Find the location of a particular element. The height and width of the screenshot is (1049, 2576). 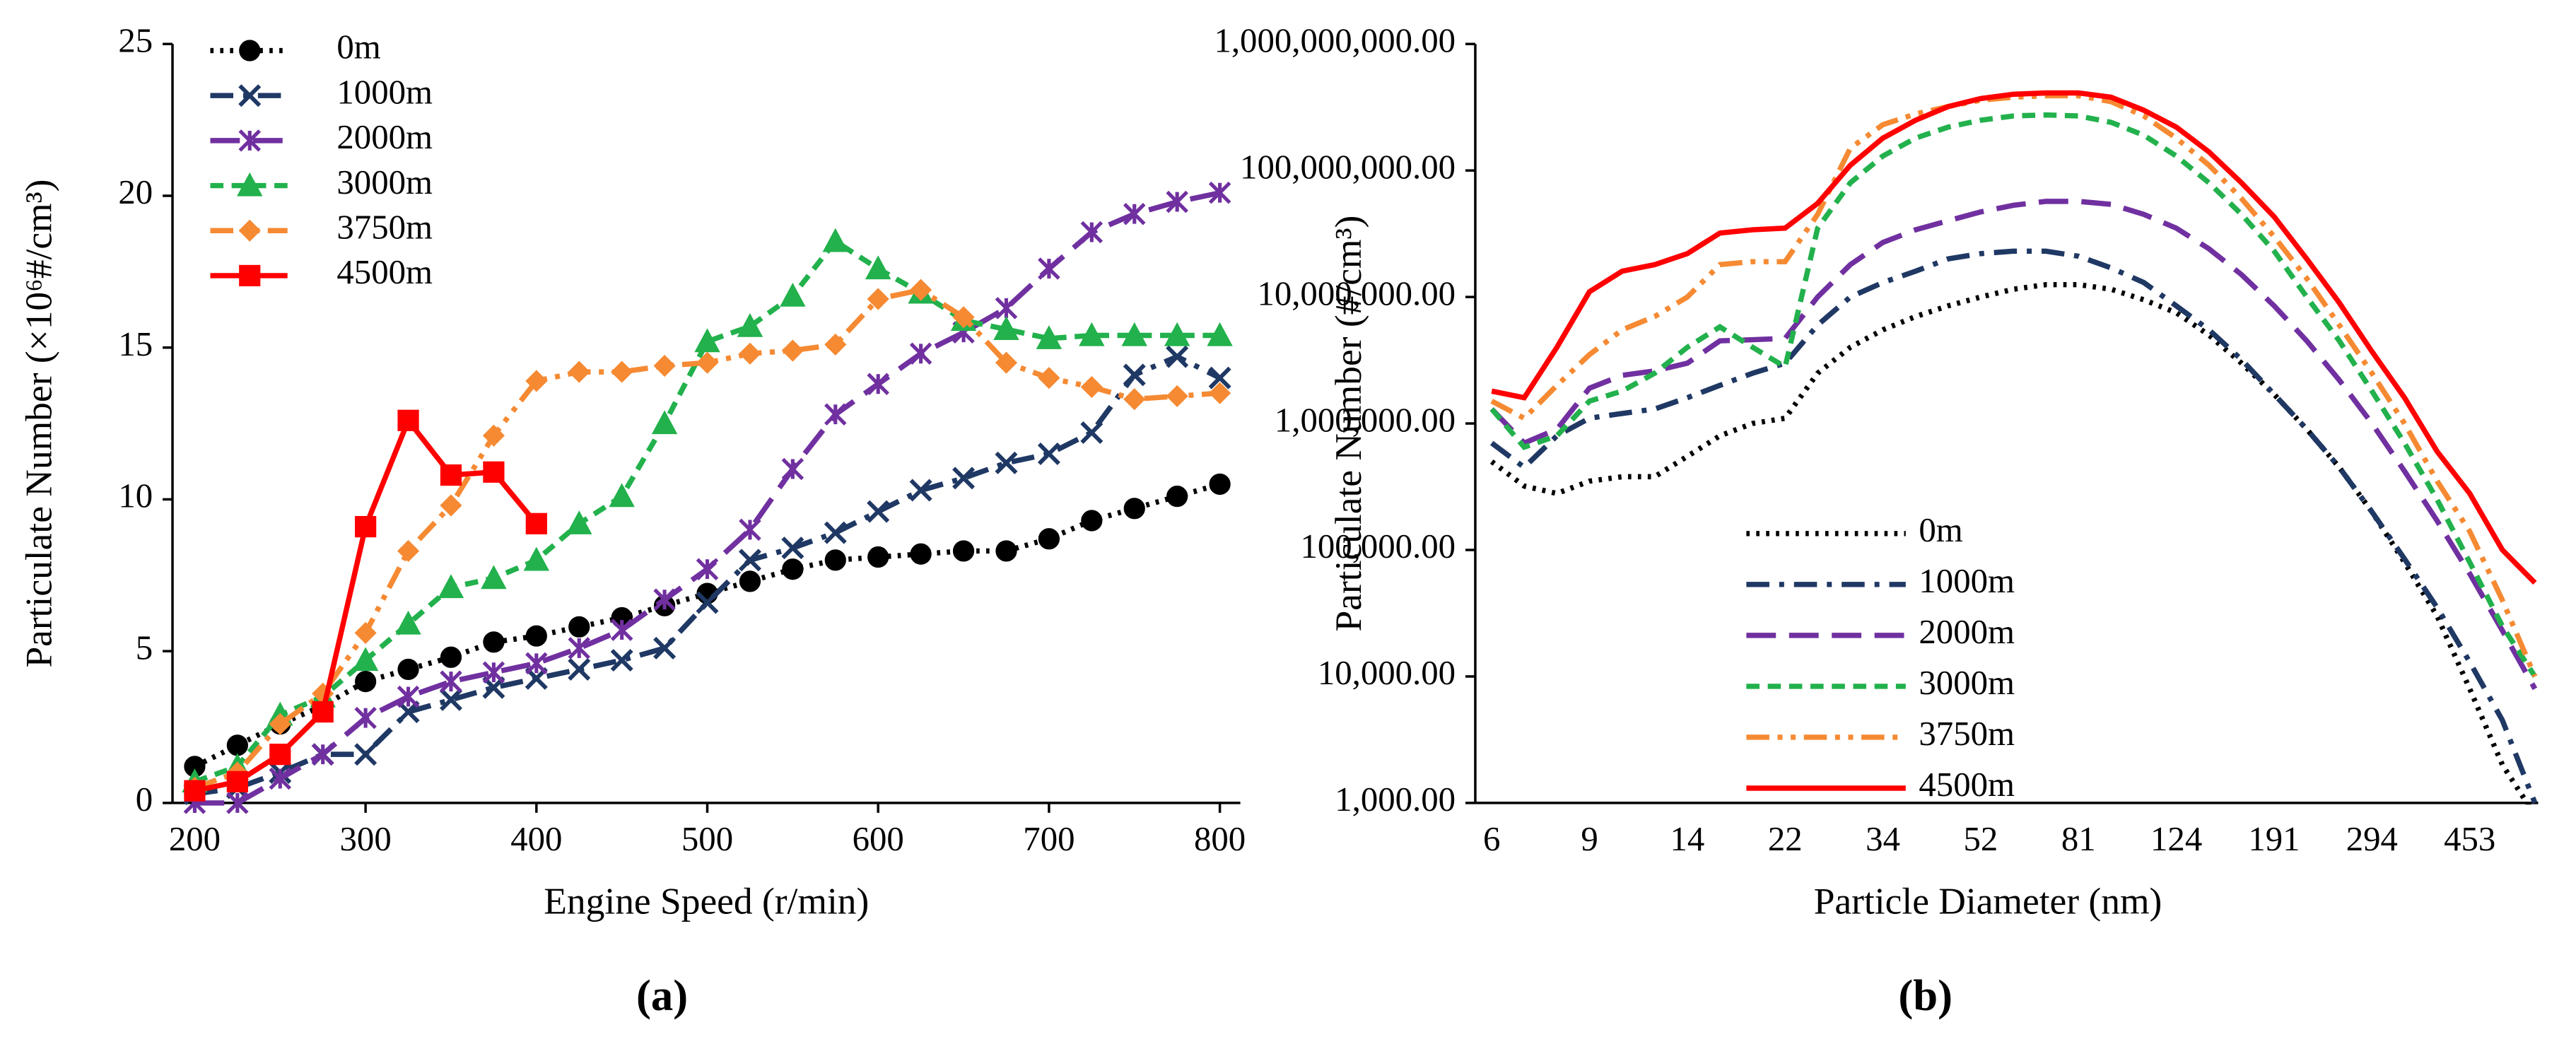

x-tick-label: 294 is located at coordinates (2372, 839).